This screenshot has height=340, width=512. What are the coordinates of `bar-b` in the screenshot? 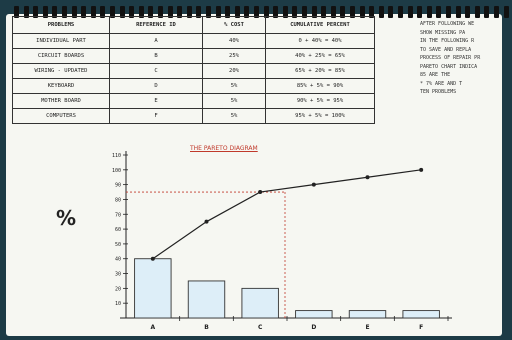 It's located at (206, 299).